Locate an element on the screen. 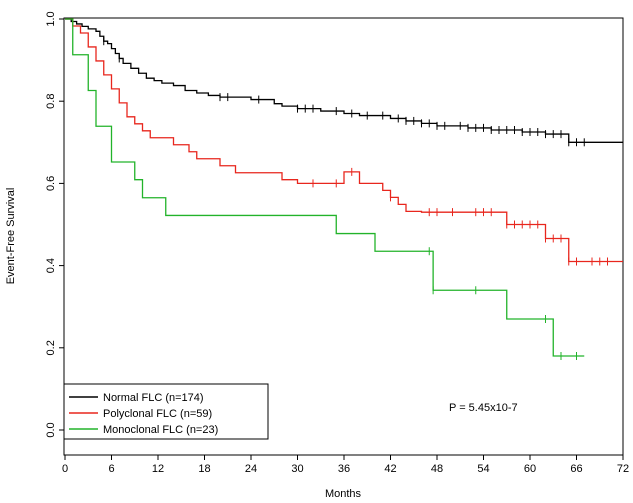  x-tick-label: 6 is located at coordinates (111, 469).